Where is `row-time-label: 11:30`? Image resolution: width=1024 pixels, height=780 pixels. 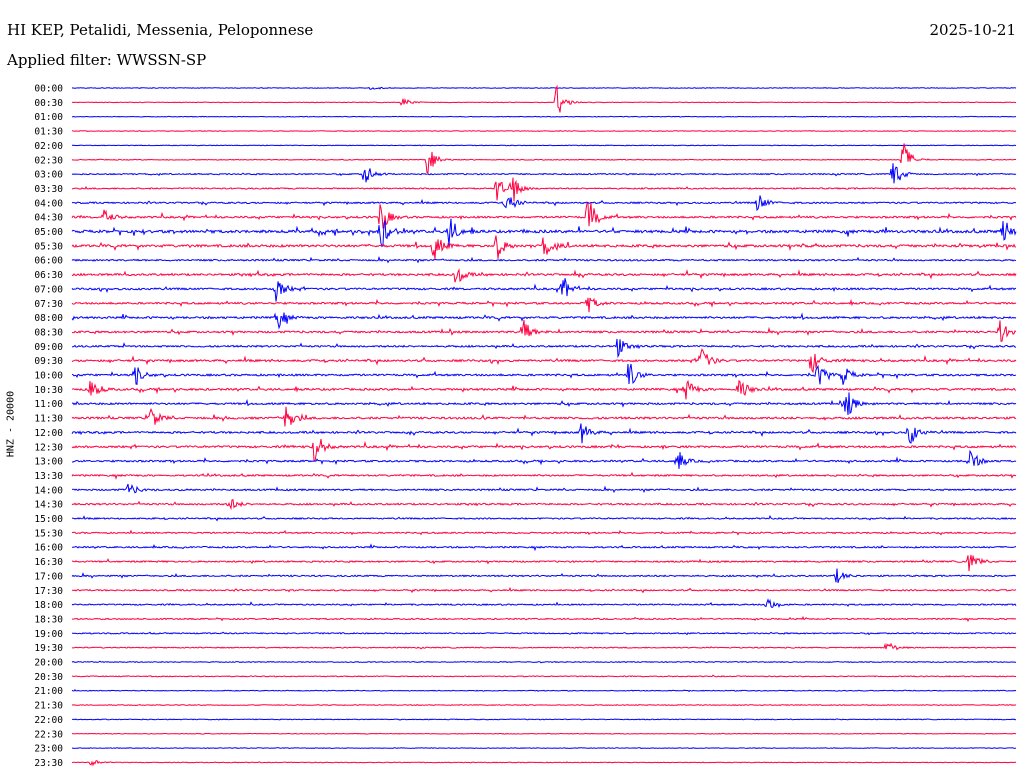
row-time-label: 11:30 is located at coordinates (48, 419).